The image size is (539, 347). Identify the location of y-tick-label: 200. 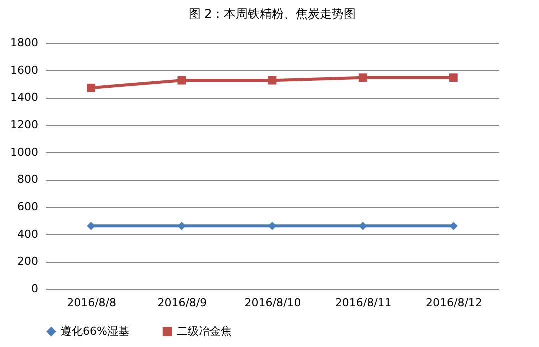
(28, 261).